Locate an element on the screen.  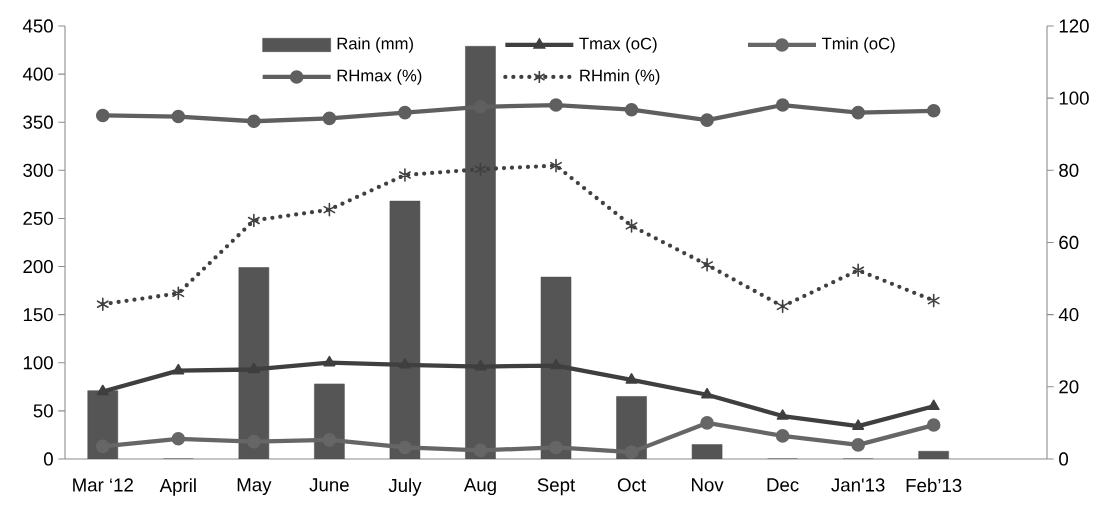
y-tick-label: 150 is located at coordinates (38, 315).